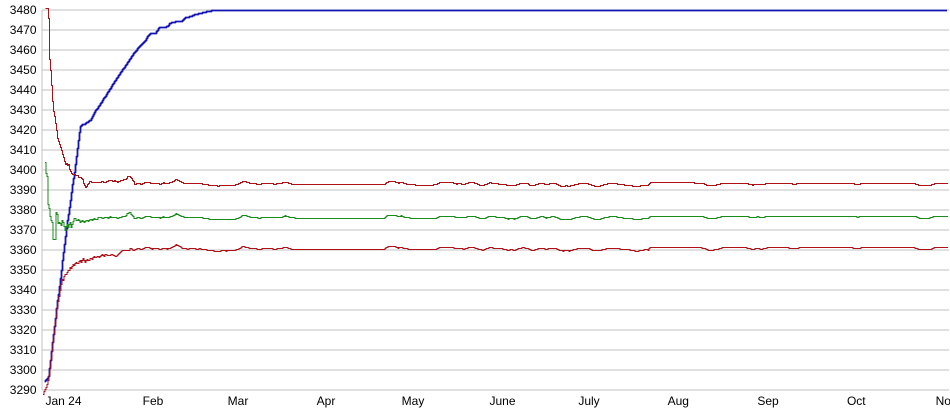 Image resolution: width=950 pixels, height=420 pixels. What do you see at coordinates (23, 250) in the screenshot?
I see `svg-text: 3360` at bounding box center [23, 250].